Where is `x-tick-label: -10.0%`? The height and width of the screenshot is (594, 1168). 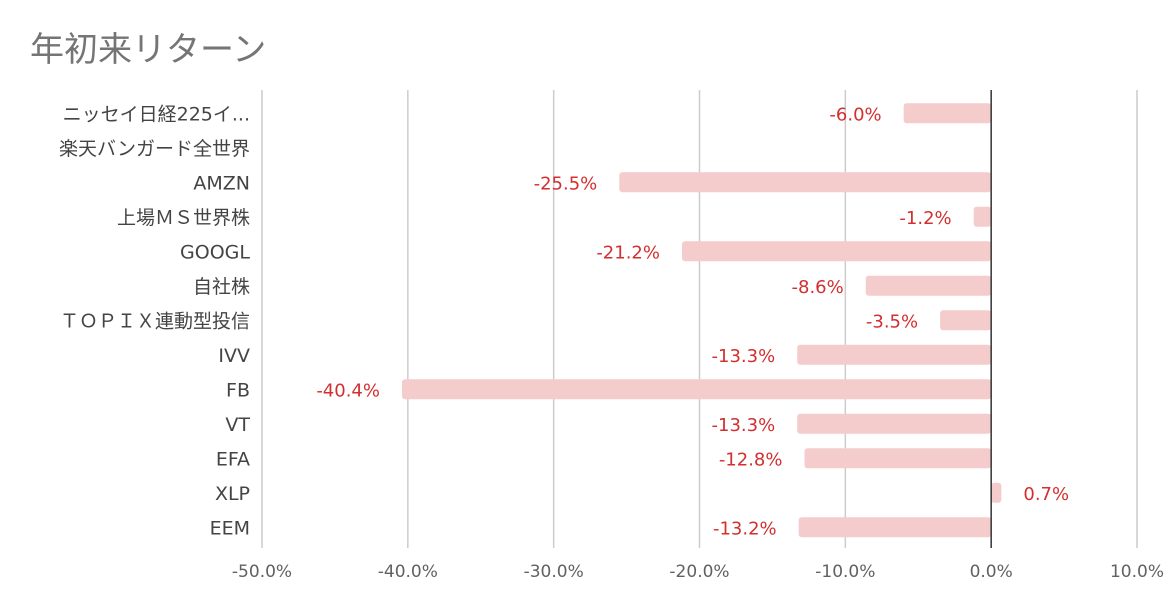
x-tick-label: -10.0% is located at coordinates (845, 572).